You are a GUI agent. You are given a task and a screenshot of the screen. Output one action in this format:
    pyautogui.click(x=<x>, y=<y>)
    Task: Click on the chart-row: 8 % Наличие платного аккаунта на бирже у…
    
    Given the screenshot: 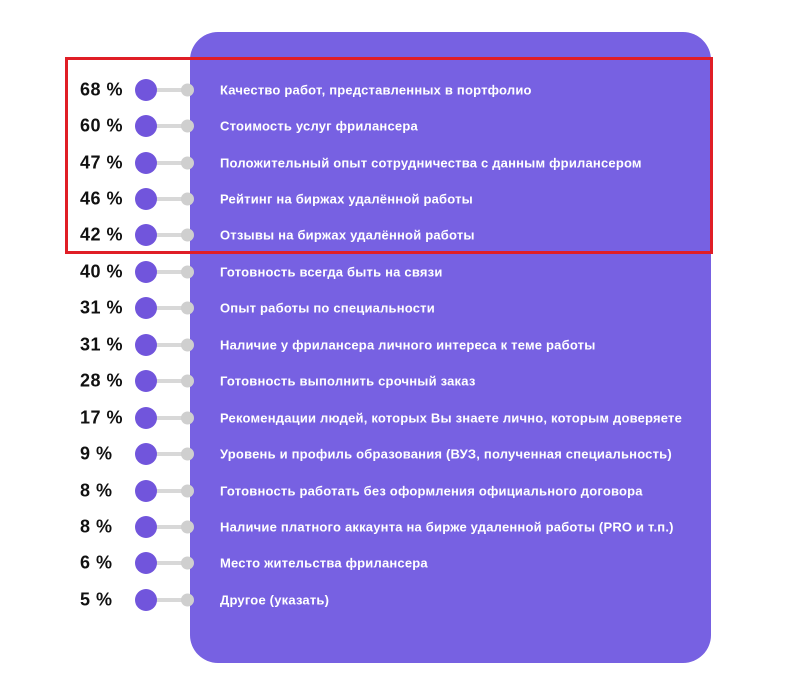 What is the action you would take?
    pyautogui.click(x=400, y=527)
    